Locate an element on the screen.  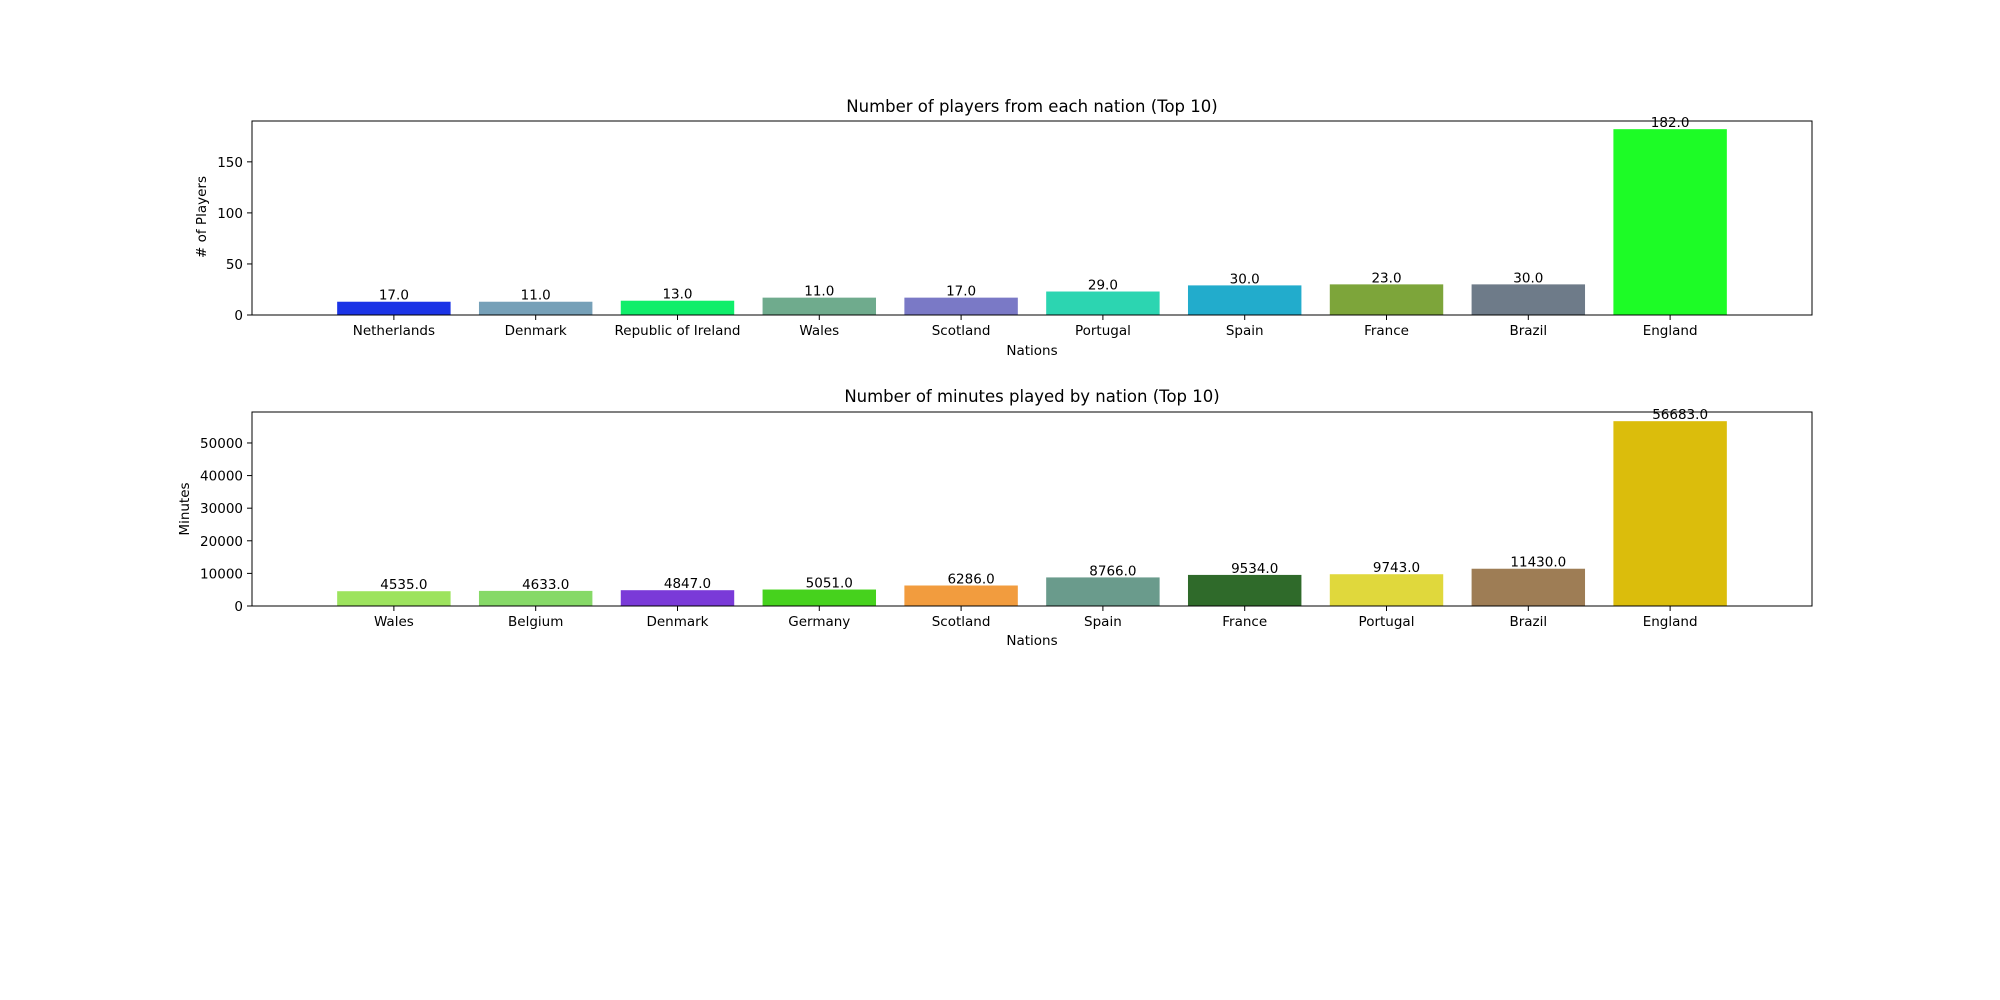
y-axis-label: # of Players is located at coordinates (202, 217).